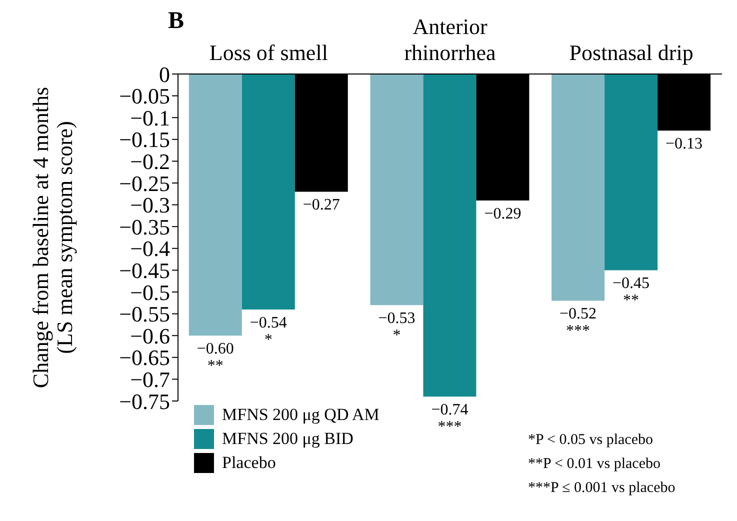 The image size is (737, 521). Describe the element at coordinates (249, 463) in the screenshot. I see `legend-label: Placebo` at that location.